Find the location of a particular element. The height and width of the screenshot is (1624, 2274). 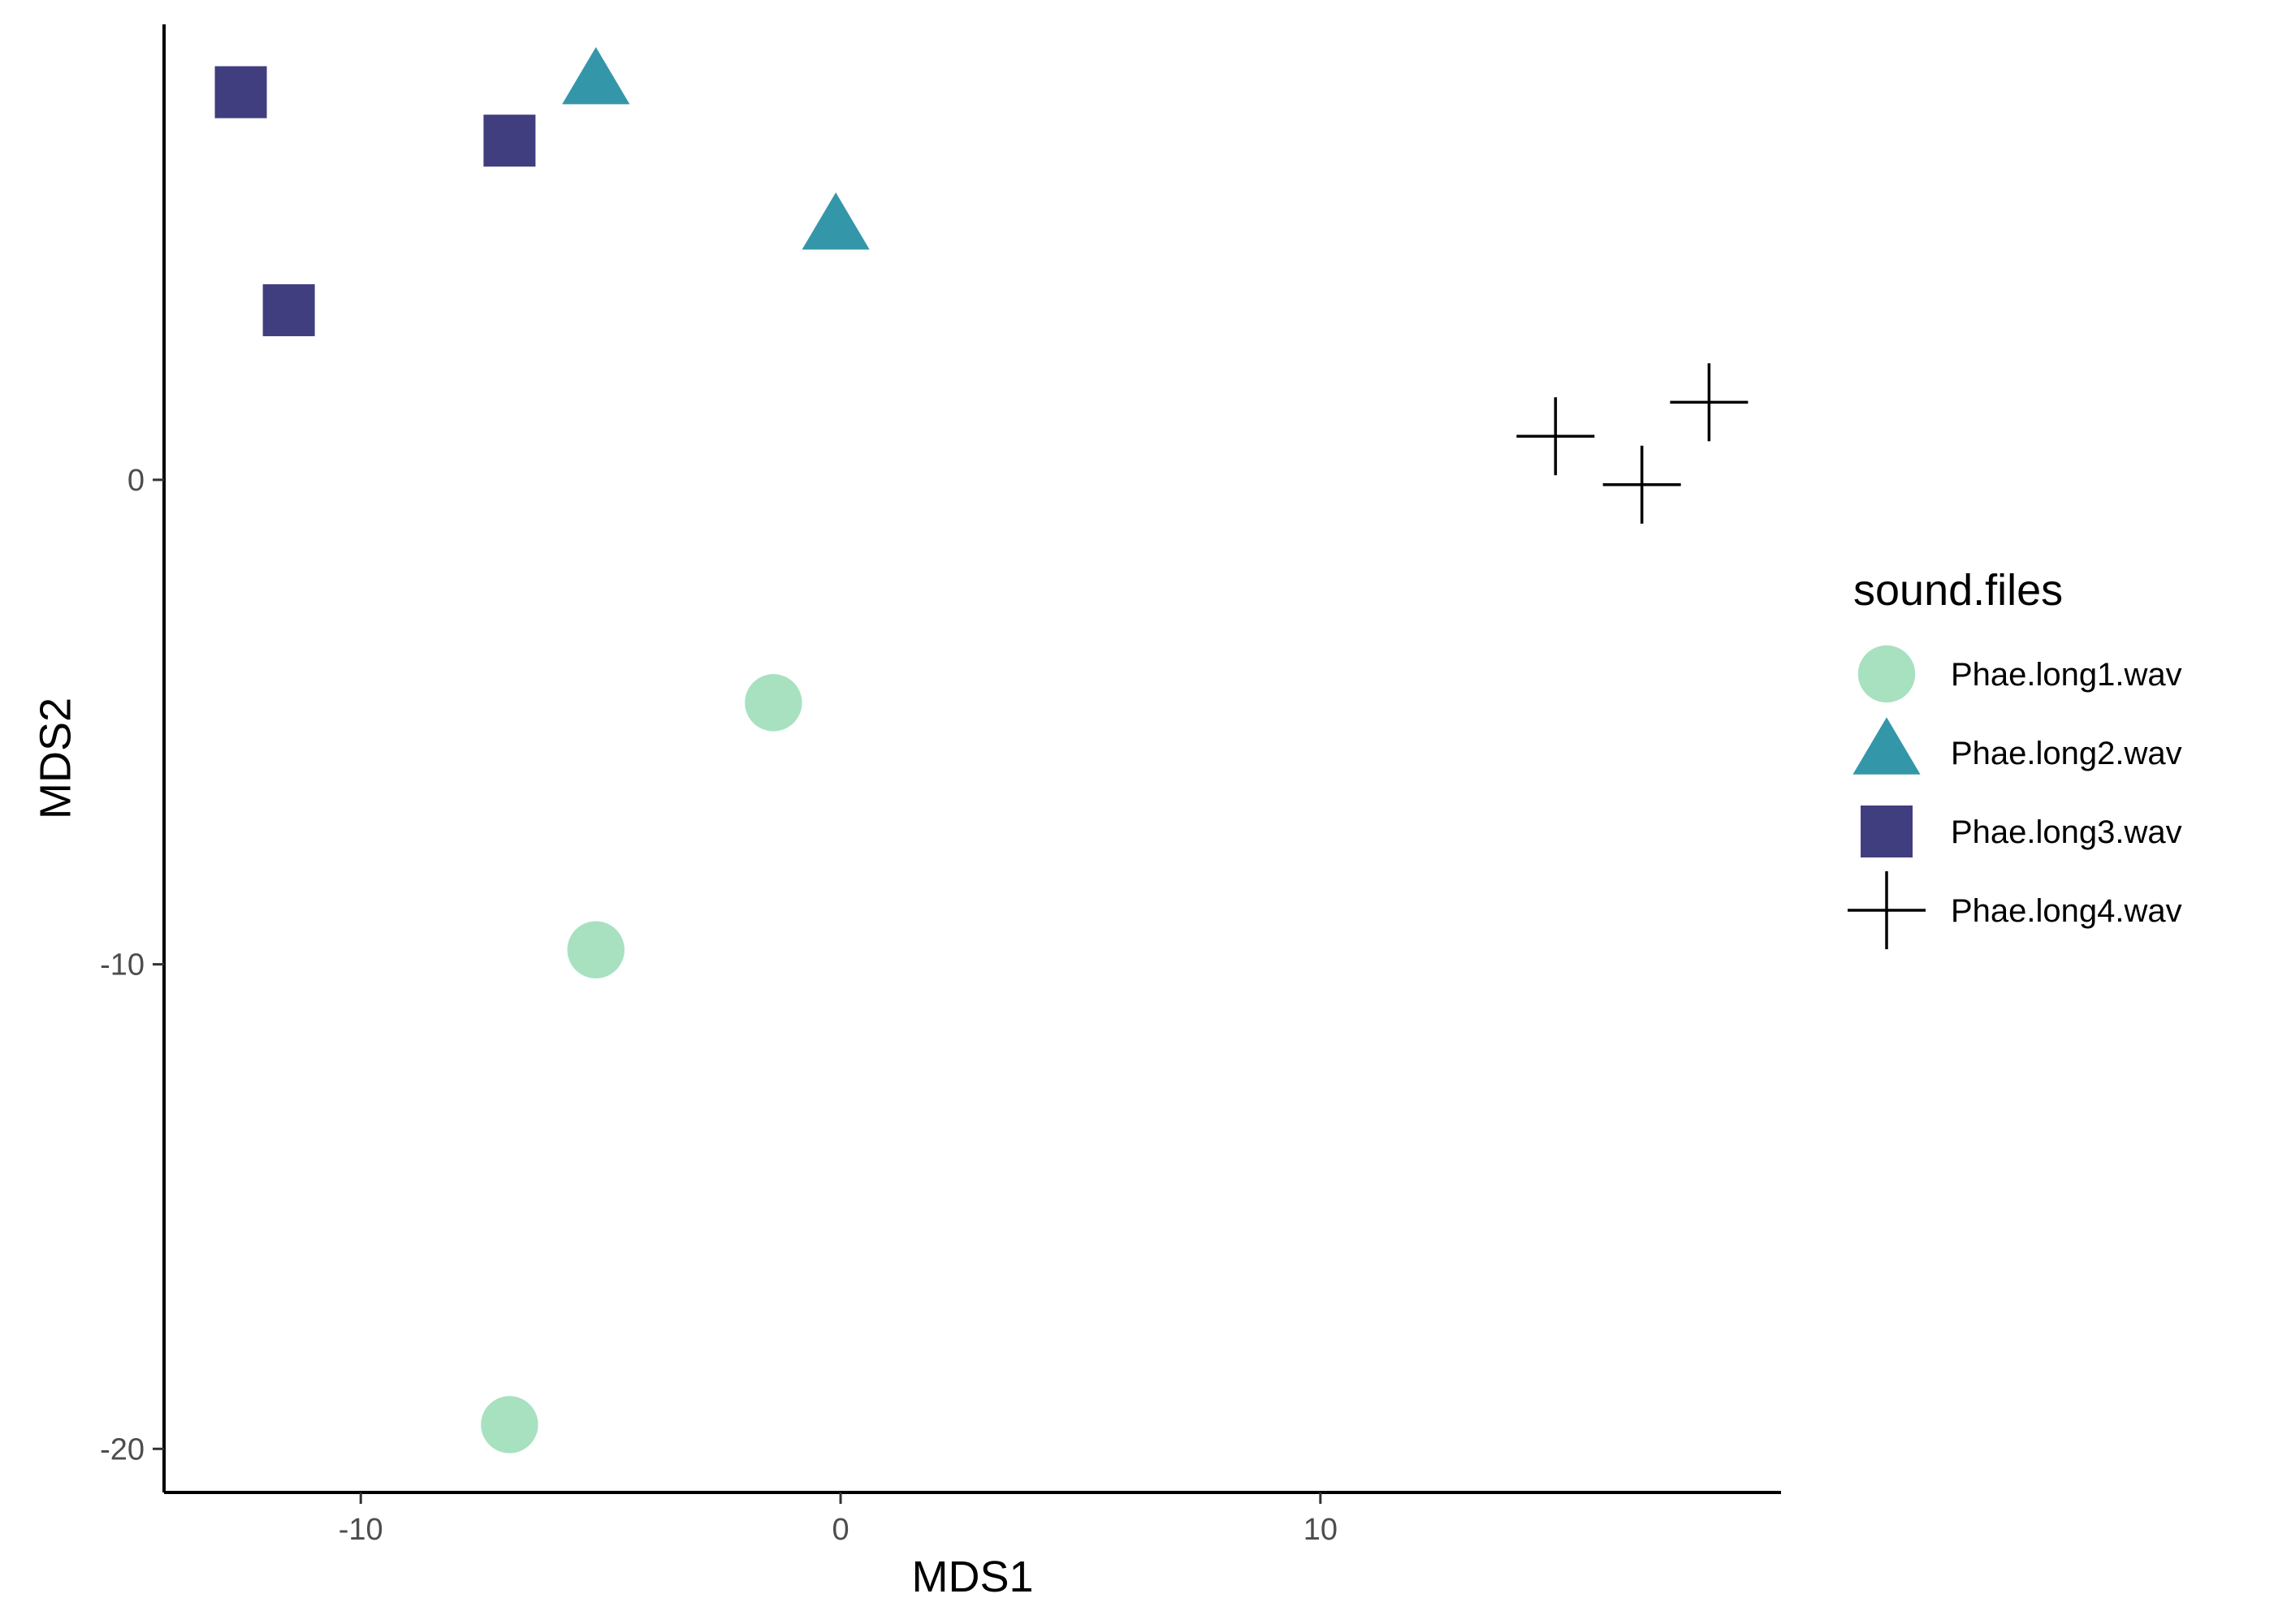

y-tick-label: -10 is located at coordinates (123, 965).